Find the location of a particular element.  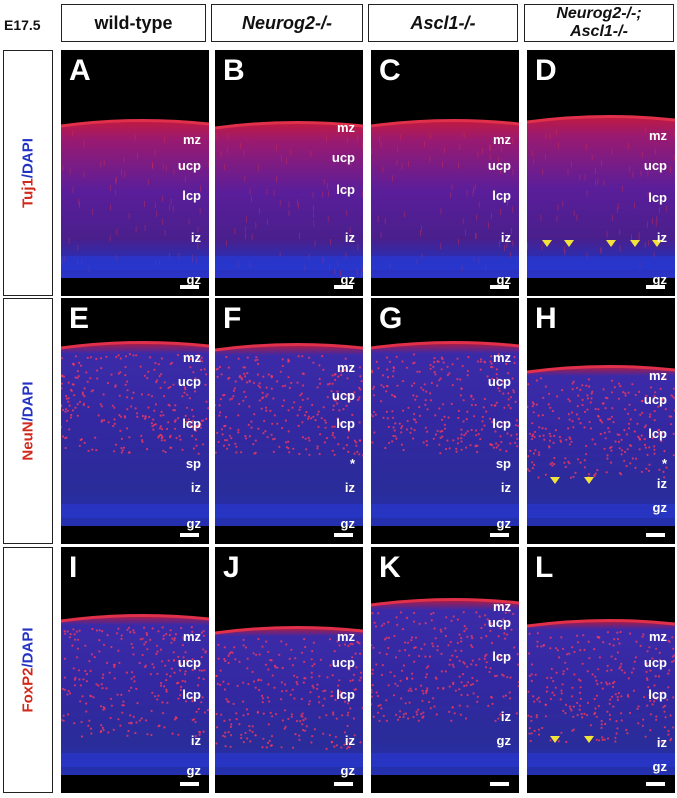

panel-letter: B is located at coordinates (234, 70).